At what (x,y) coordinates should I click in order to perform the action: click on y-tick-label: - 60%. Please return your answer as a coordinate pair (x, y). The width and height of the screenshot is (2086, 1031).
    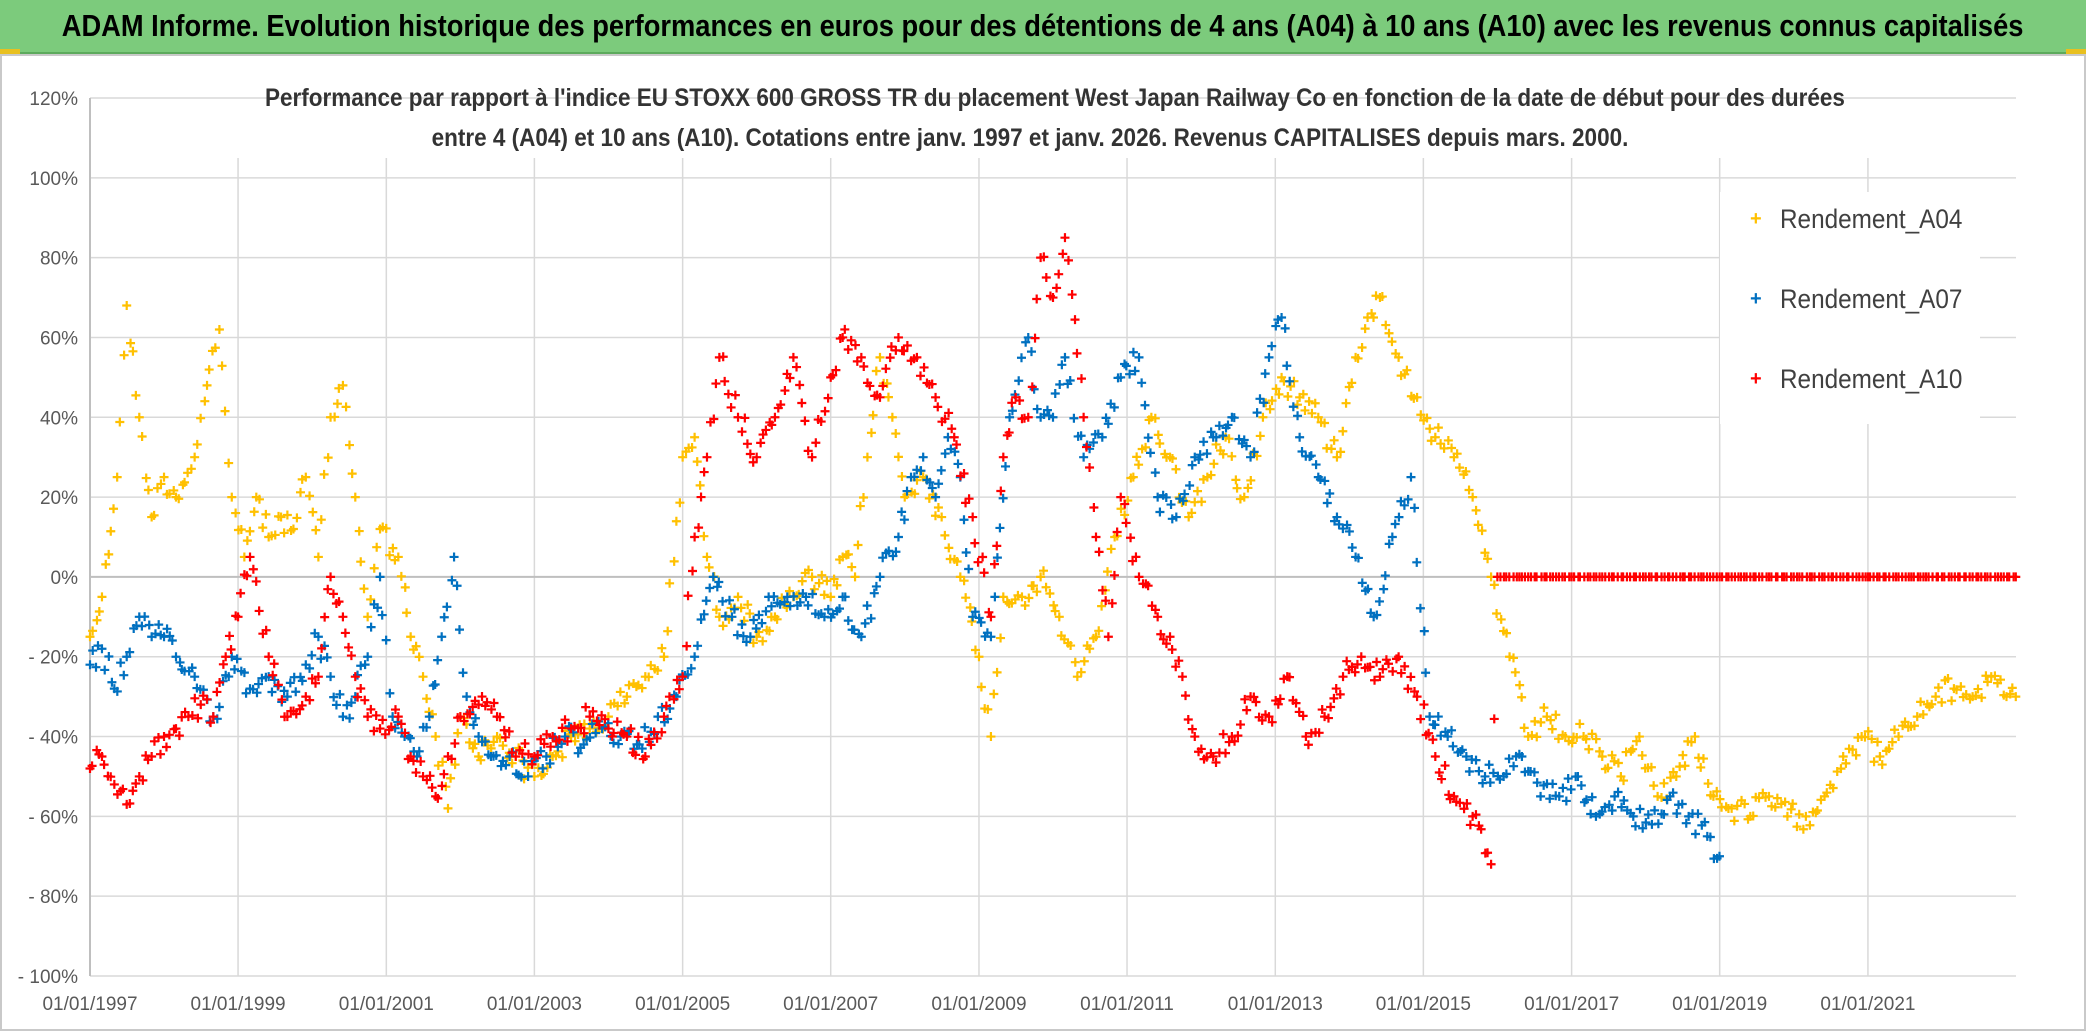
    Looking at the image, I should click on (53, 817).